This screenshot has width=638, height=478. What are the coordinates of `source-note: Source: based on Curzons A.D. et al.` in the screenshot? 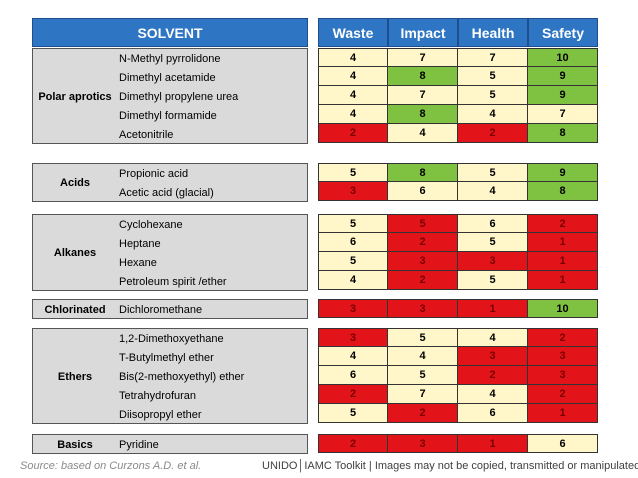 It's located at (111, 466).